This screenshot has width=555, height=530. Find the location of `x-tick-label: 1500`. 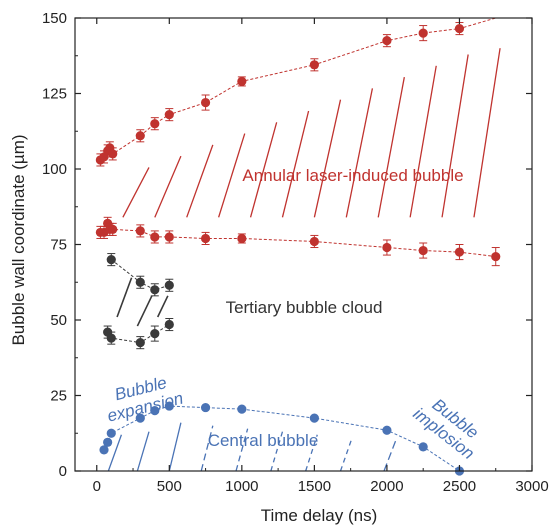

x-tick-label: 1500 is located at coordinates (314, 486).